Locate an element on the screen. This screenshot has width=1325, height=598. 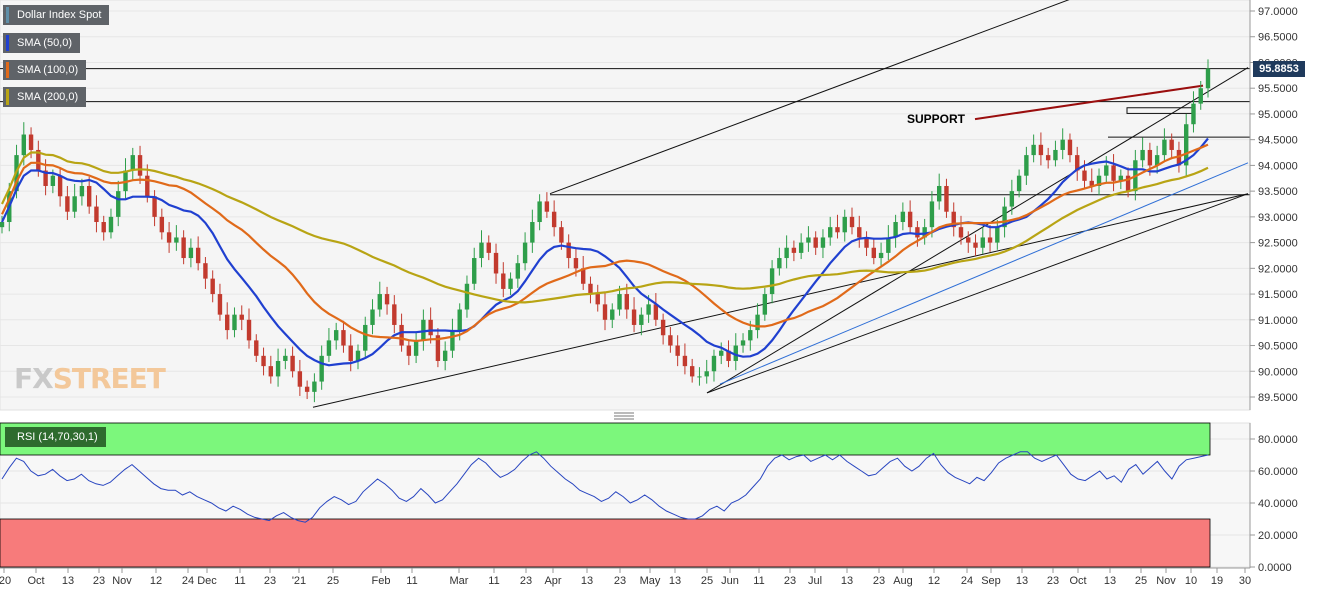
x-tick-label: Aug is located at coordinates (903, 581).